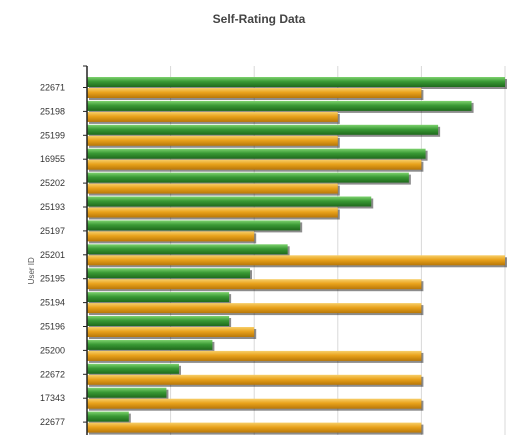 The height and width of the screenshot is (435, 518). I want to click on y-tick-label: 25196, so click(52, 327).